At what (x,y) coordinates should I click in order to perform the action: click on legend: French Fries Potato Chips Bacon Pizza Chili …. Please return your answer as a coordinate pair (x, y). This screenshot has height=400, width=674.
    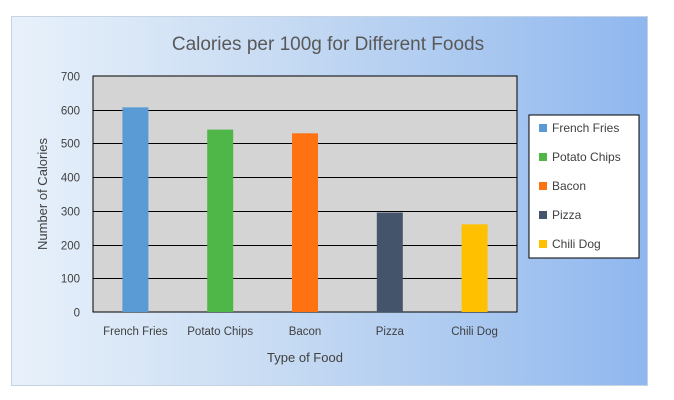
    Looking at the image, I should click on (584, 186).